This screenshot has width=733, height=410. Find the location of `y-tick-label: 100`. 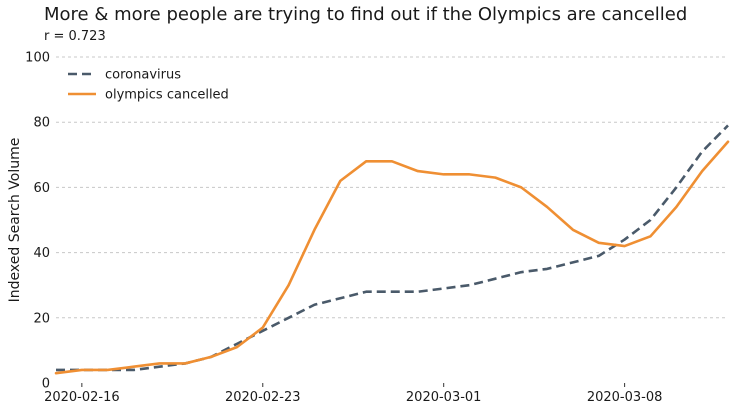

y-tick-label: 100 is located at coordinates (37, 58).